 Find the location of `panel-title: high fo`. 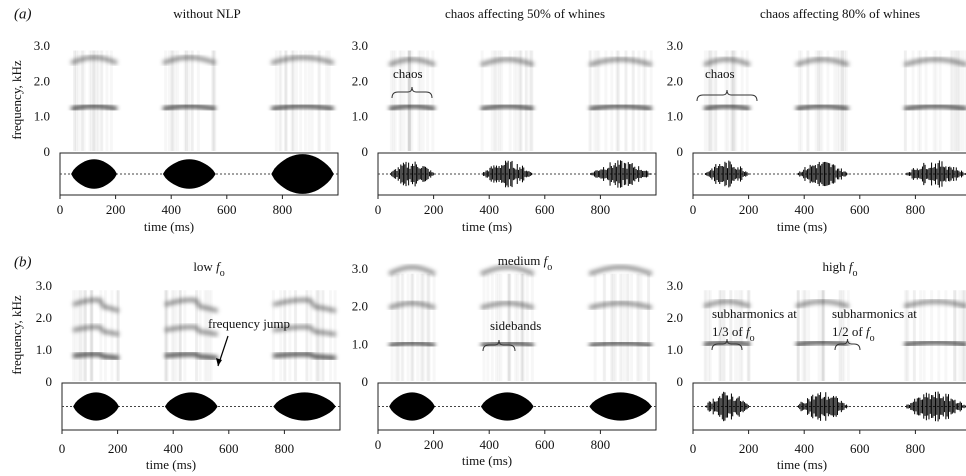

panel-title: high fo is located at coordinates (840, 269).